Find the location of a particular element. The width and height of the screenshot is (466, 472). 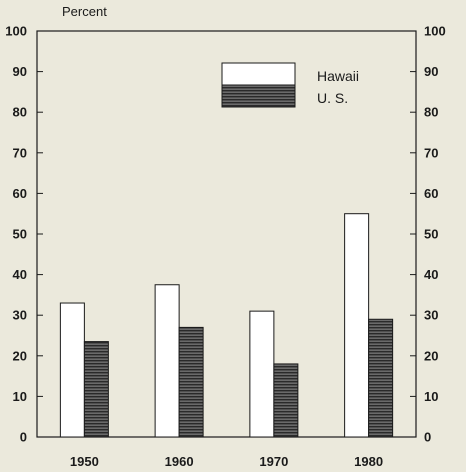

x-tick-label: 1960 is located at coordinates (179, 461).